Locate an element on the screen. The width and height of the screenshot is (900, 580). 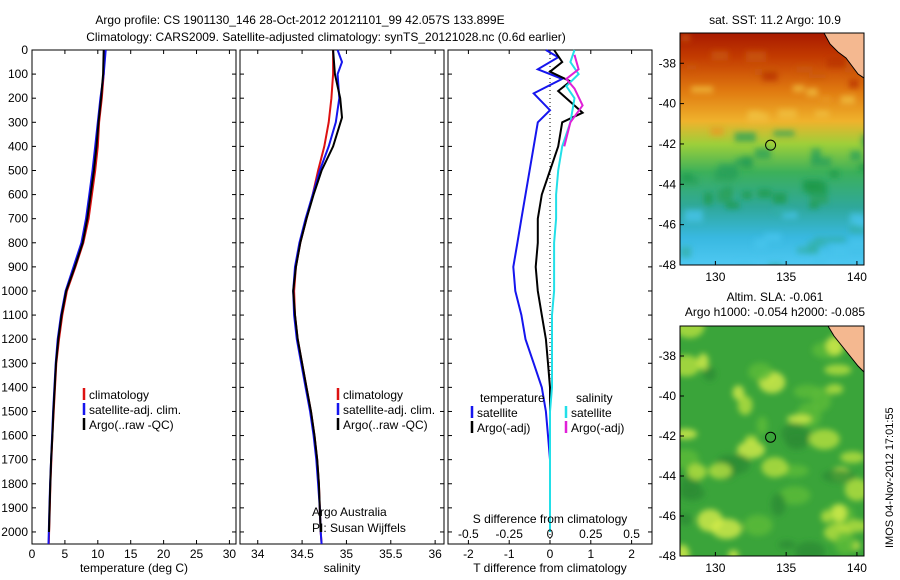
legend-label: Argo(..raw -QC) is located at coordinates (131, 425).